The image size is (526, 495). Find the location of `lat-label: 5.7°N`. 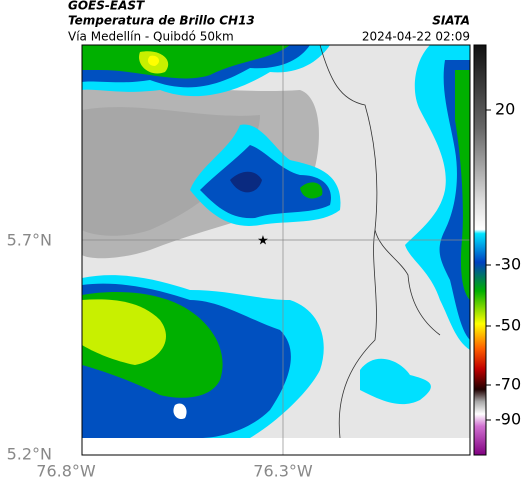

lat-label: 5.7°N is located at coordinates (29, 240).